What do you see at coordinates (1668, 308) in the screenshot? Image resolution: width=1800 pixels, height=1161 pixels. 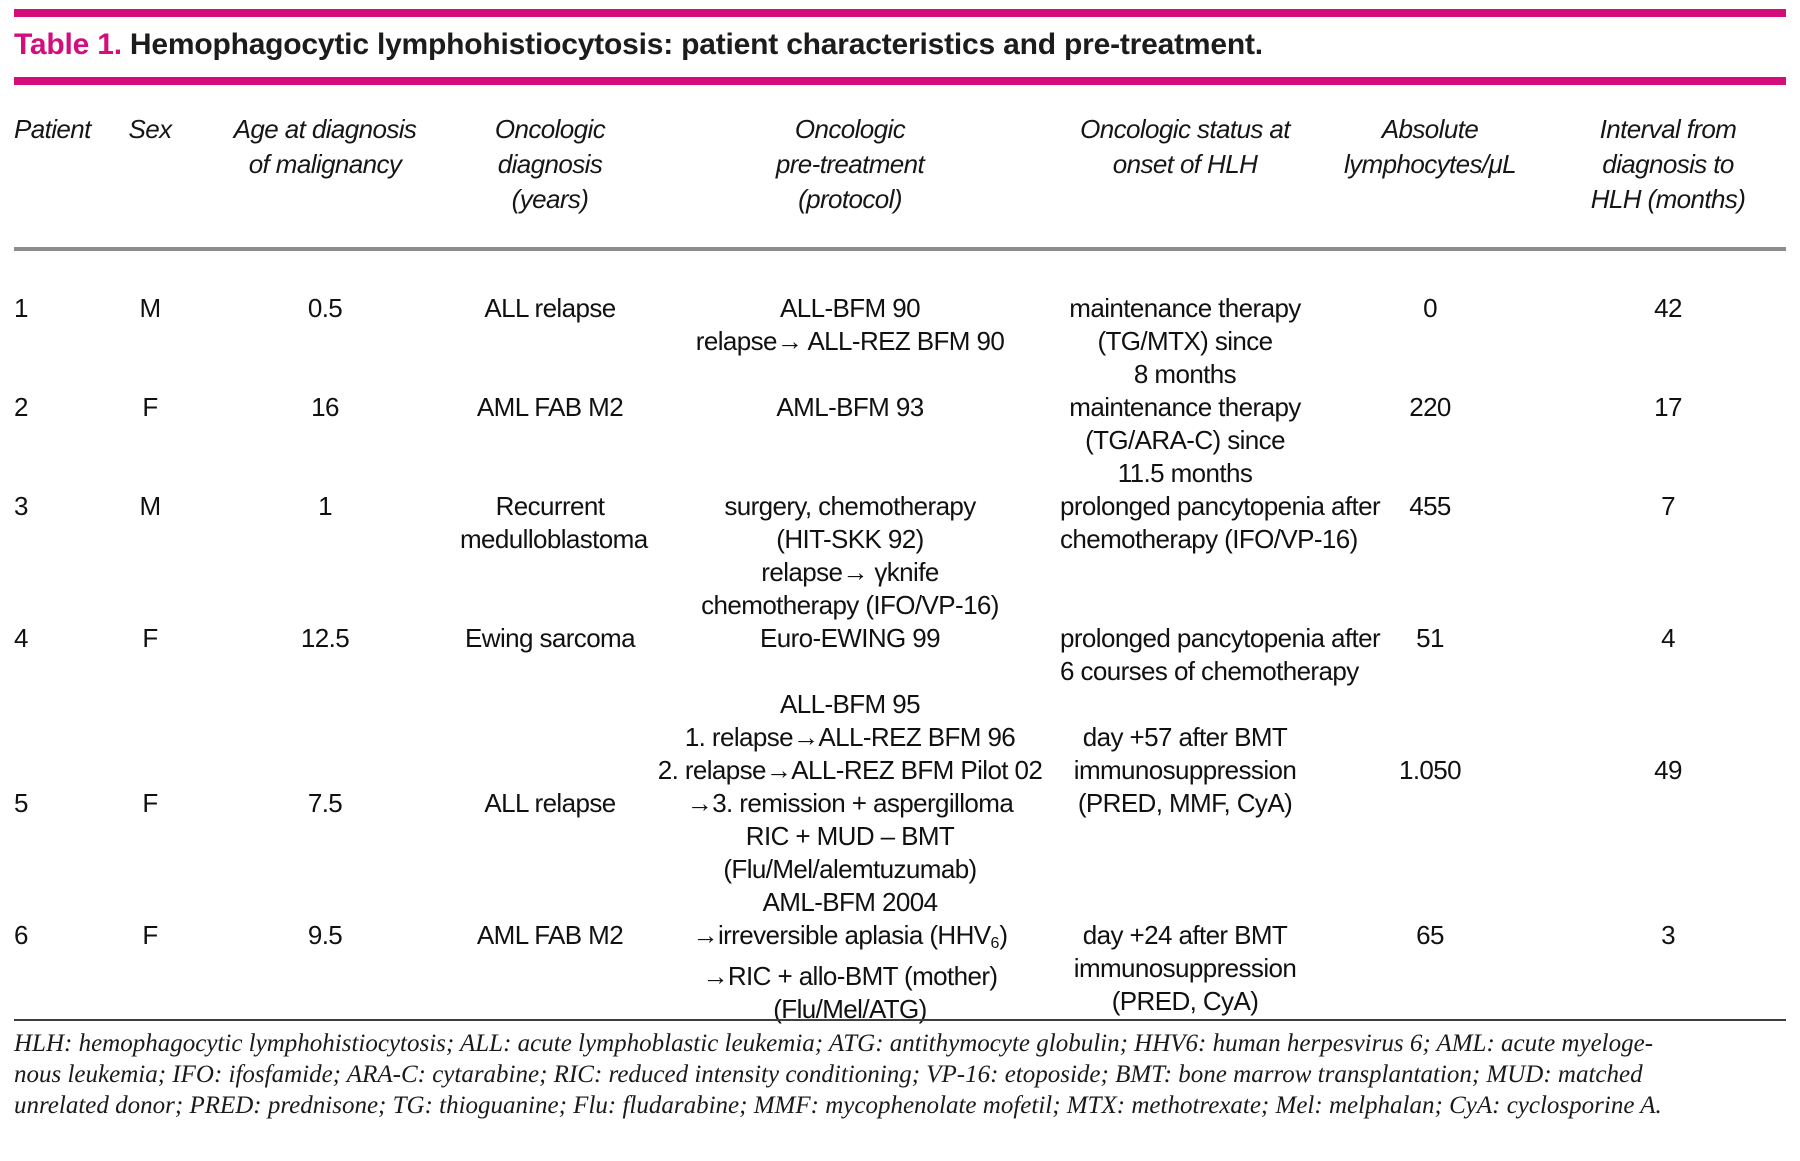 I see `cell-interval: 42` at bounding box center [1668, 308].